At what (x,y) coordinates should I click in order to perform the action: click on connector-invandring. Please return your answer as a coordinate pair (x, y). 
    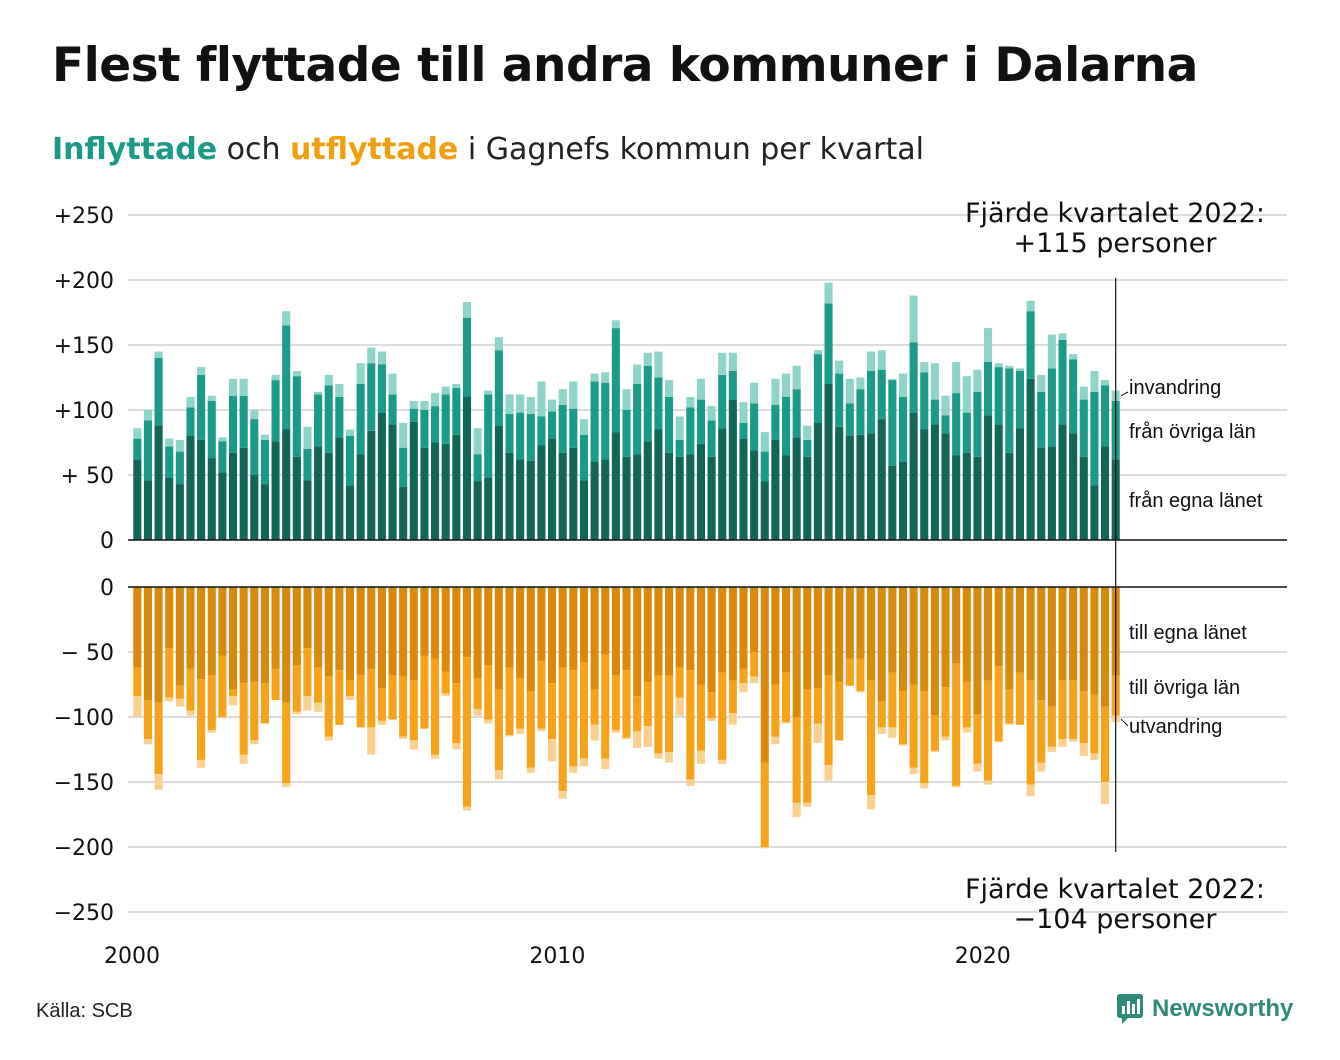
    Looking at the image, I should click on (1124, 394).